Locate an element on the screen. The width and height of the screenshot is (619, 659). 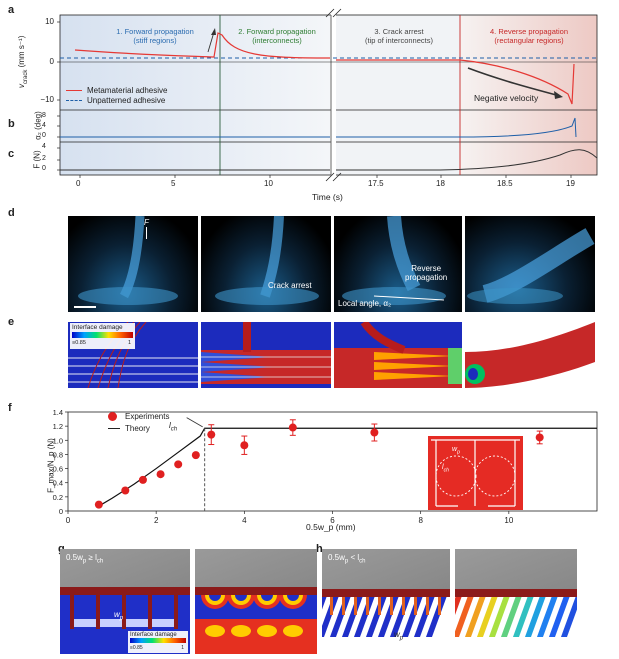
region-3-label: 3. Crack arrest (tip of interconnects) is located at coordinates (399, 36).